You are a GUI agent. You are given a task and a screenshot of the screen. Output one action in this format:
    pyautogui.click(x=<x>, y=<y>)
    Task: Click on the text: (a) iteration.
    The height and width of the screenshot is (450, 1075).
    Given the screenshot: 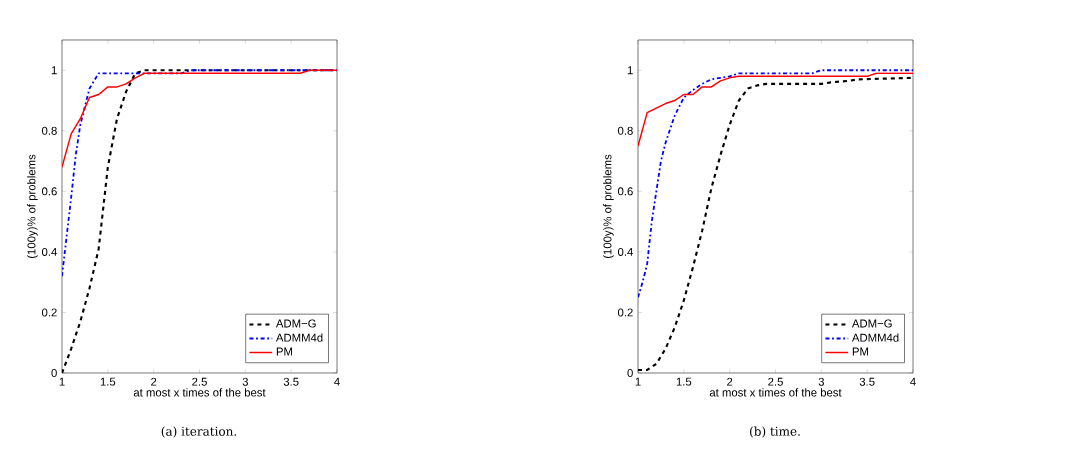 What is the action you would take?
    pyautogui.click(x=199, y=432)
    